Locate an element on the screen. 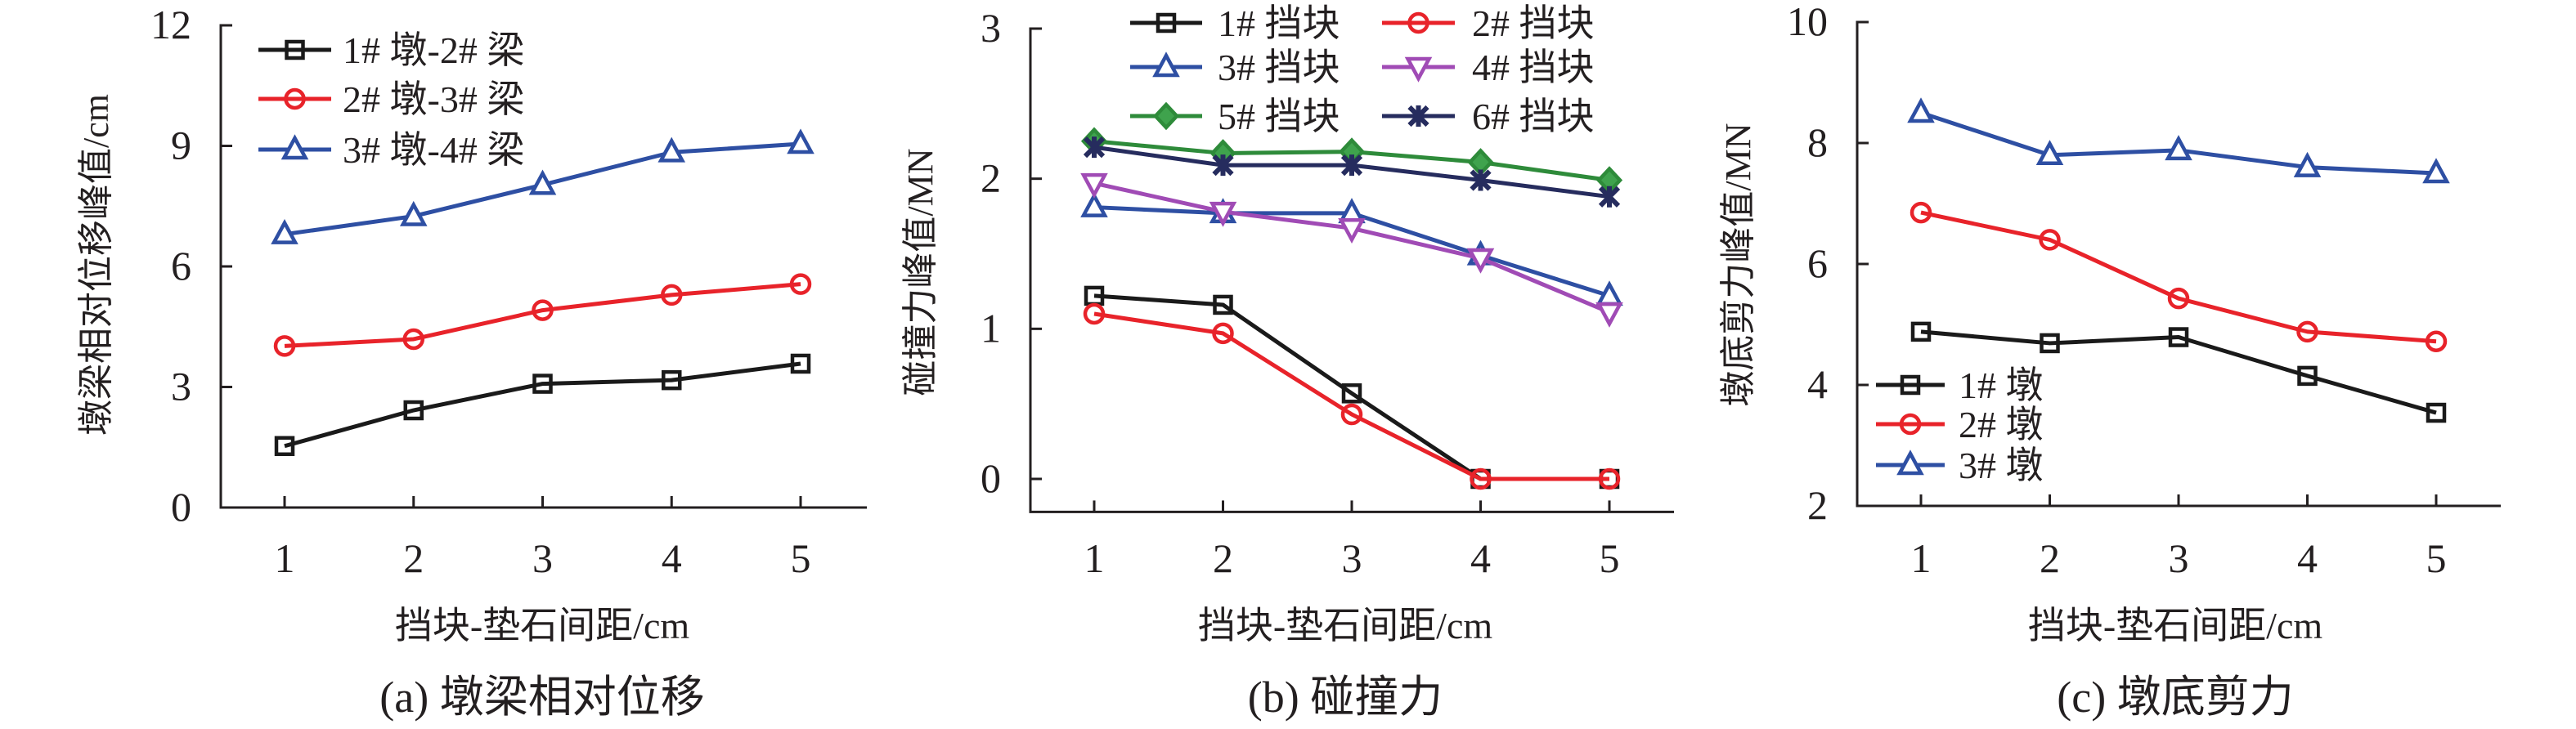 The width and height of the screenshot is (2576, 729). legend-item: 1# 墩 is located at coordinates (1960, 385).